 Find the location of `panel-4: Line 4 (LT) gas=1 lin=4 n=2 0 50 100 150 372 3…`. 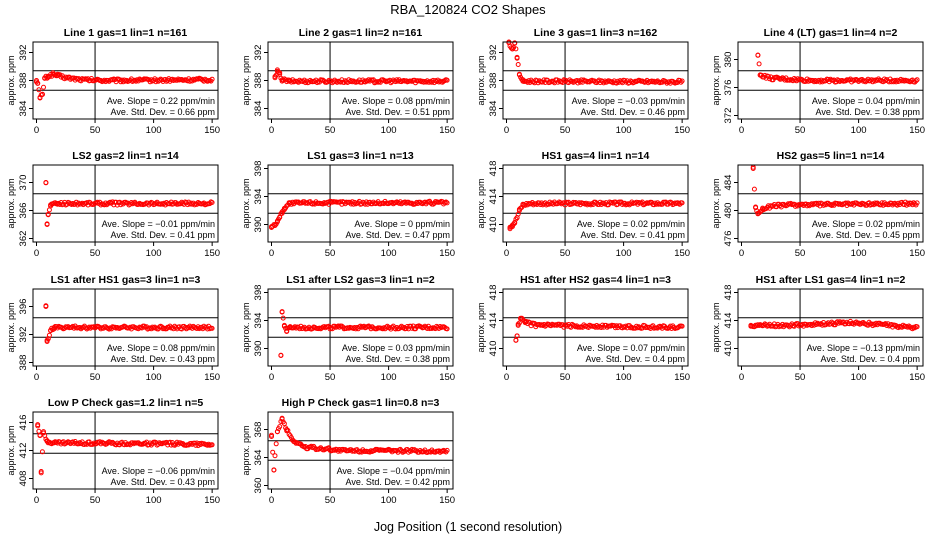

panel-4: Line 4 (LT) gas=1 lin=4 n=2 0 50 100 150 372 3… is located at coordinates (818, 81).